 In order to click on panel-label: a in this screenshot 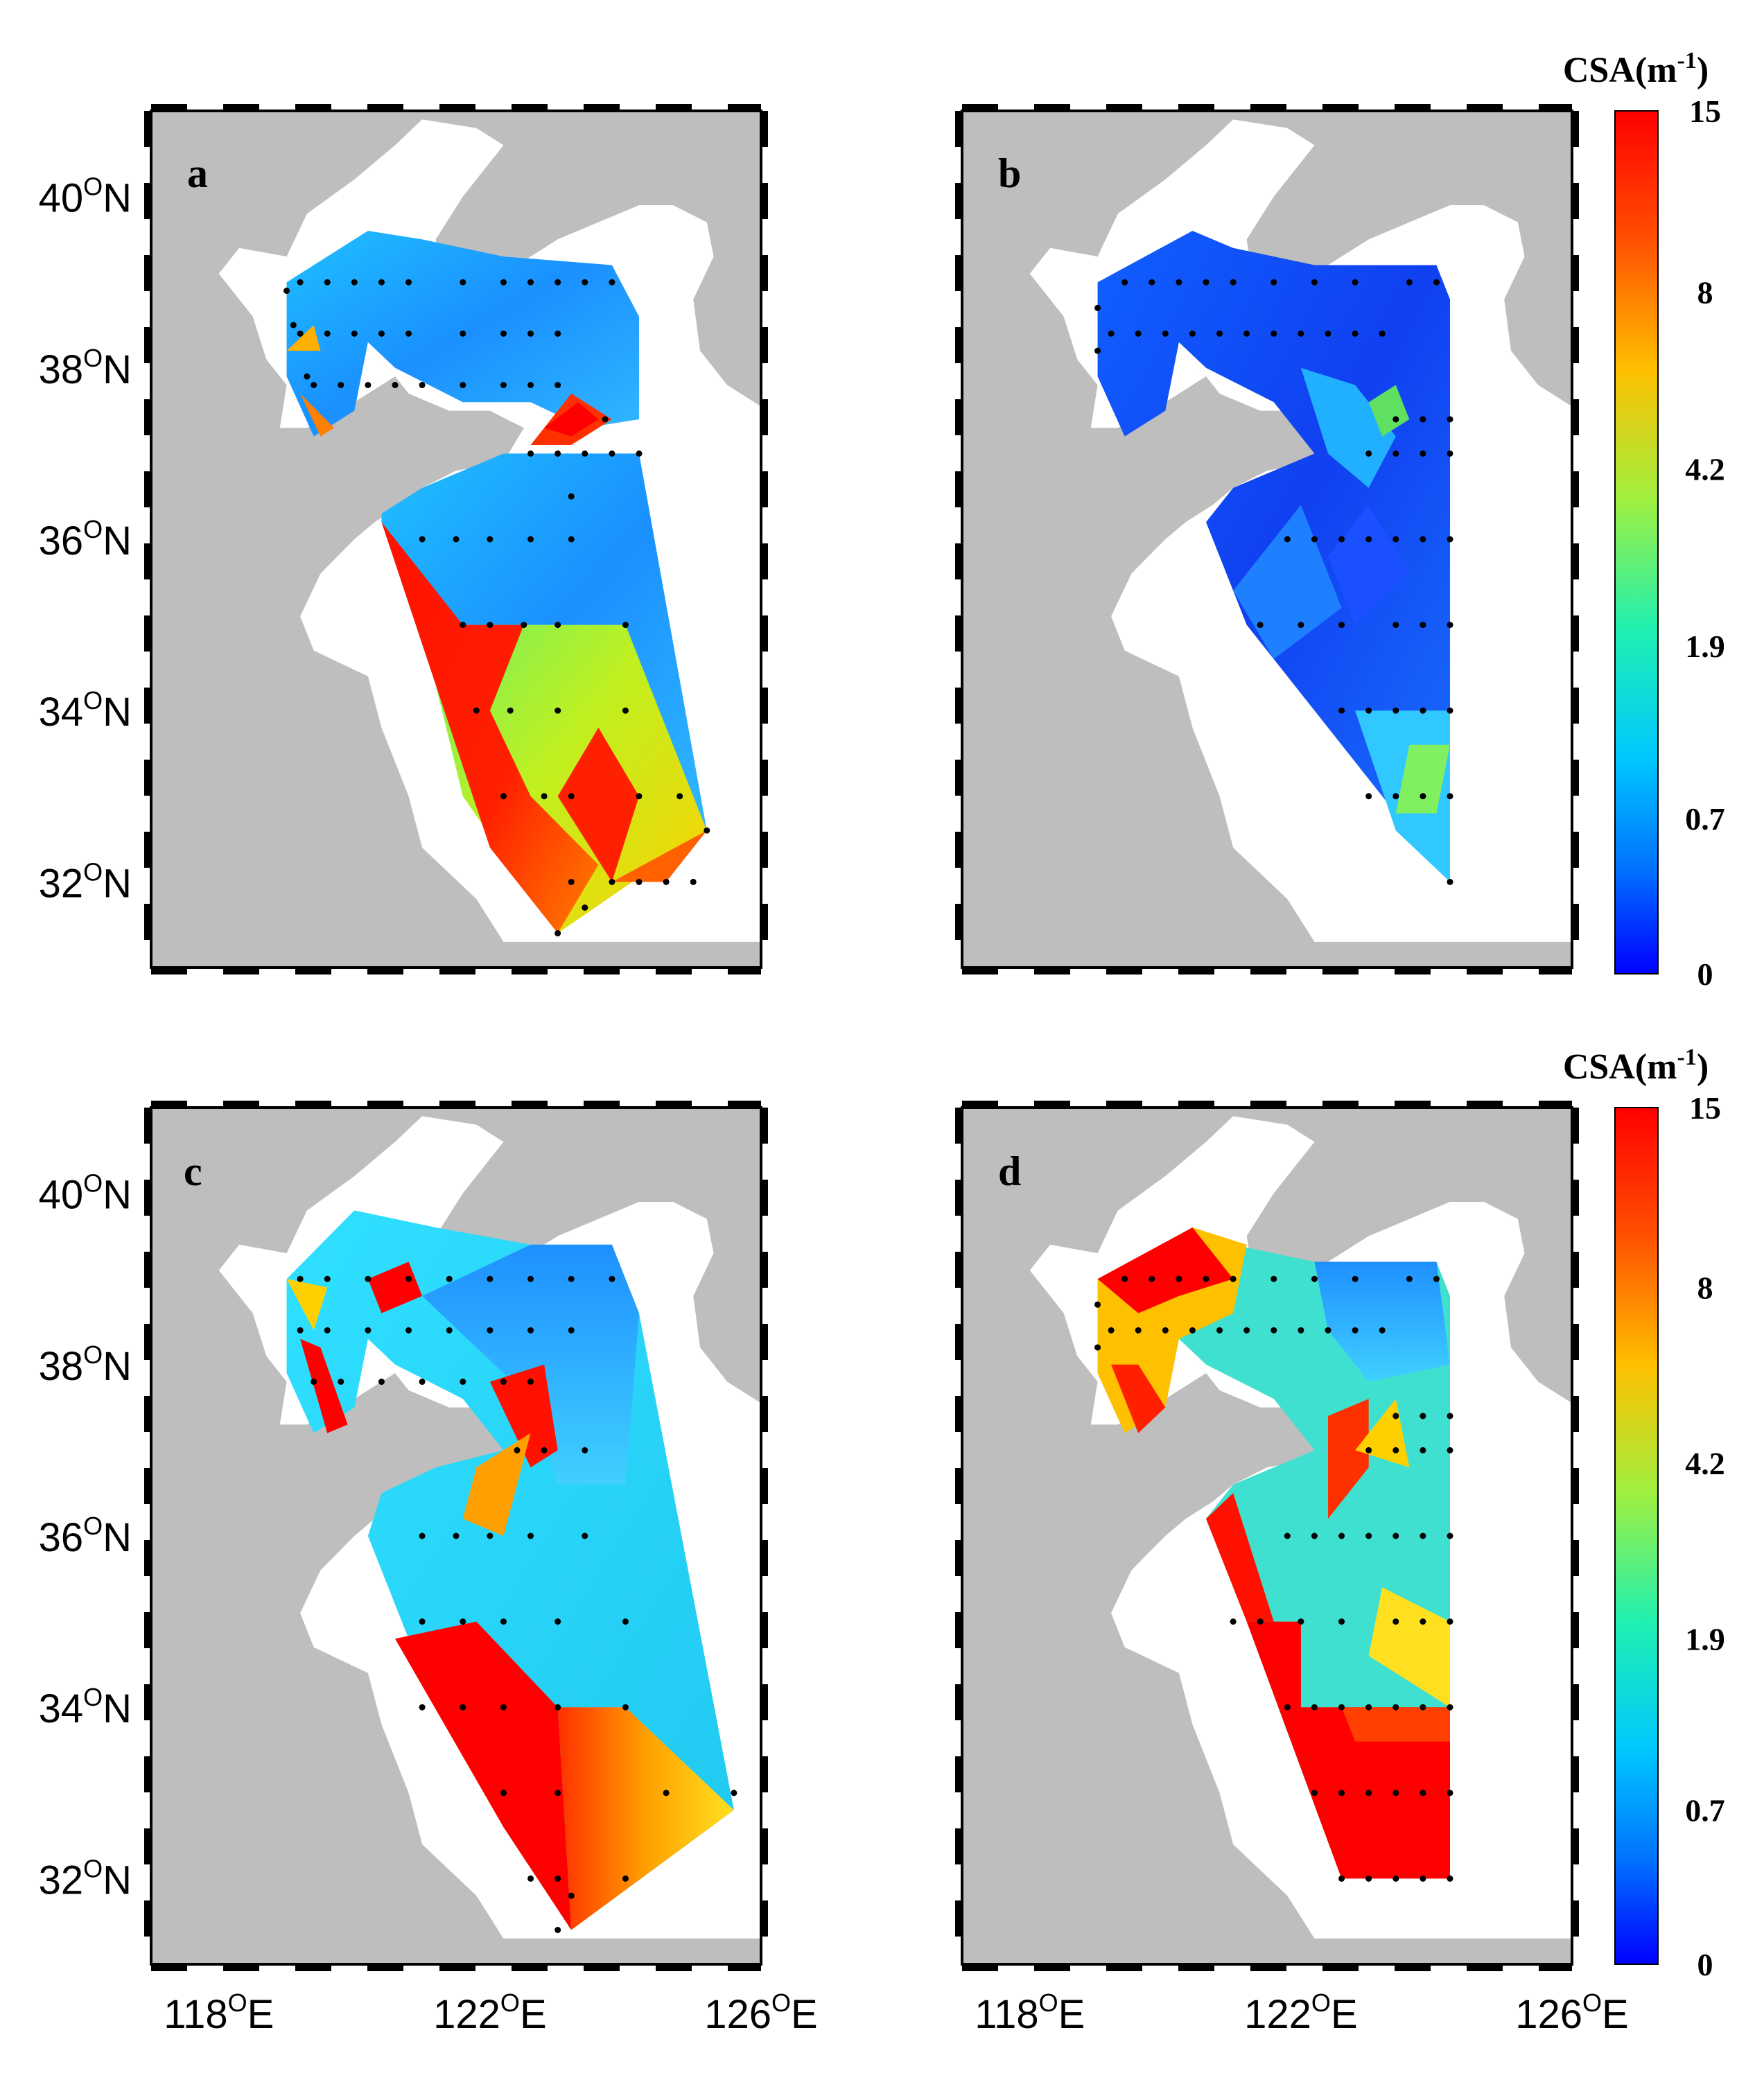, I will do `click(197, 173)`.